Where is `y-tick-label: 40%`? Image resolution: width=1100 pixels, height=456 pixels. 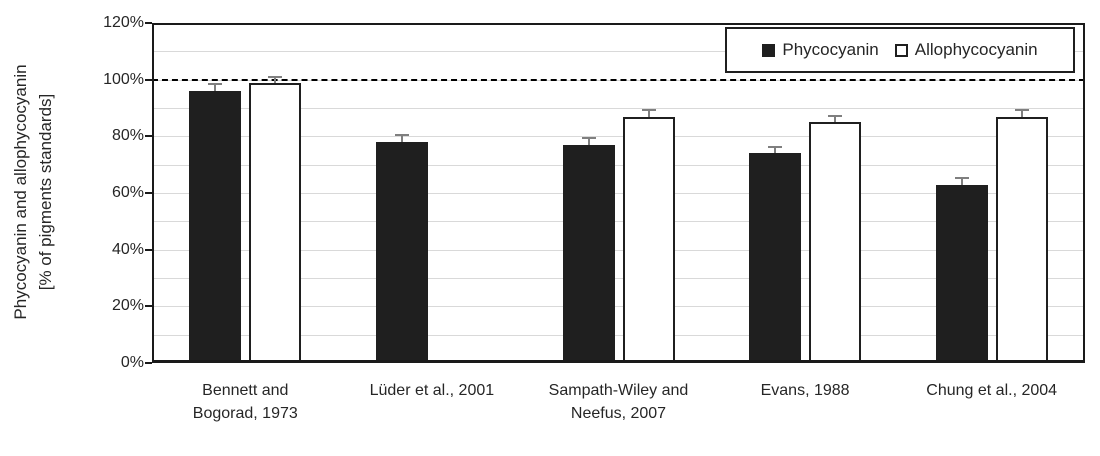 y-tick-label: 40% is located at coordinates (127, 249).